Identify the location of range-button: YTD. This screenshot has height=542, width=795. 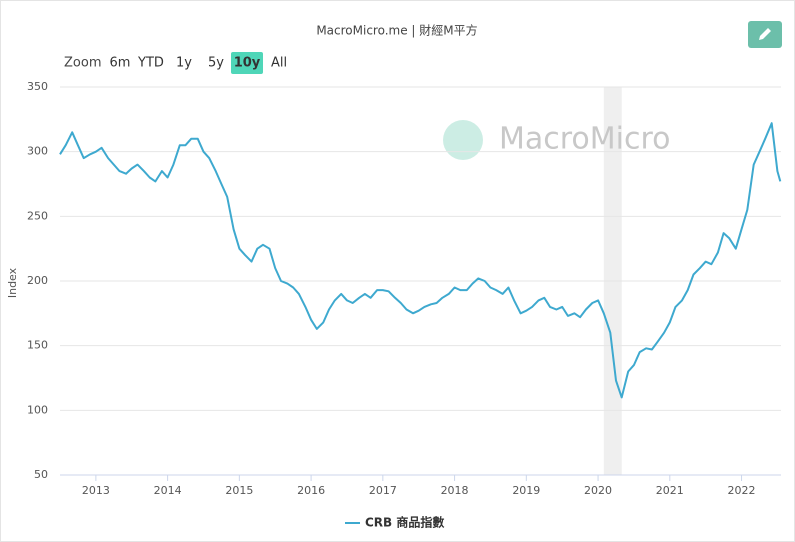
(150, 63).